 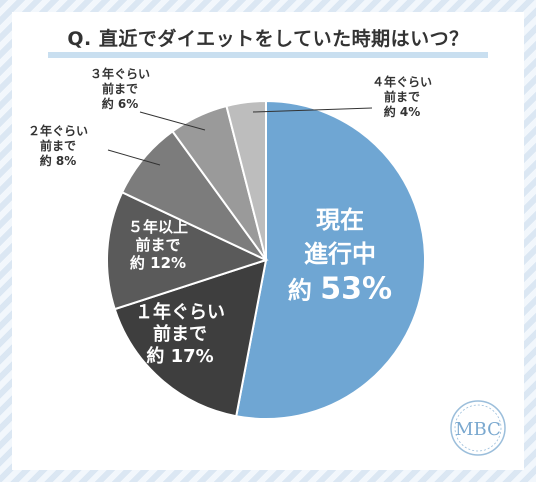 What do you see at coordinates (179, 356) in the screenshot?
I see `slice-value-label: 約 17%` at bounding box center [179, 356].